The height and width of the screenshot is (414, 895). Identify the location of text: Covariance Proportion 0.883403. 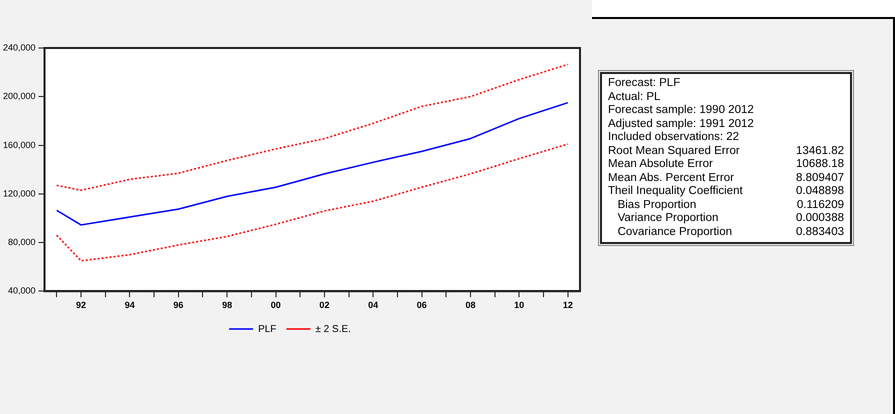
(731, 232).